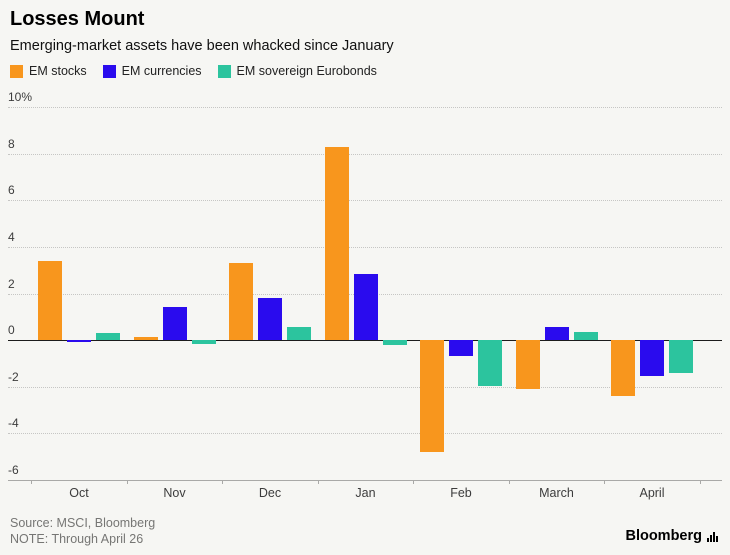  I want to click on legend-swatch-em-eurobonds, so click(224, 71).